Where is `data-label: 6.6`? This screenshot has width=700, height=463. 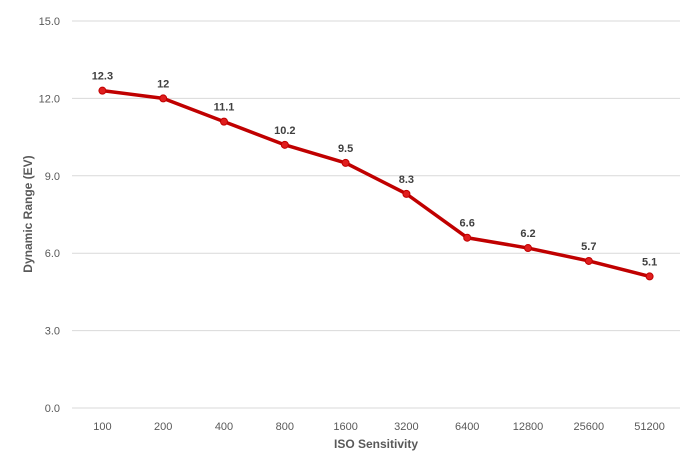
data-label: 6.6 is located at coordinates (467, 224).